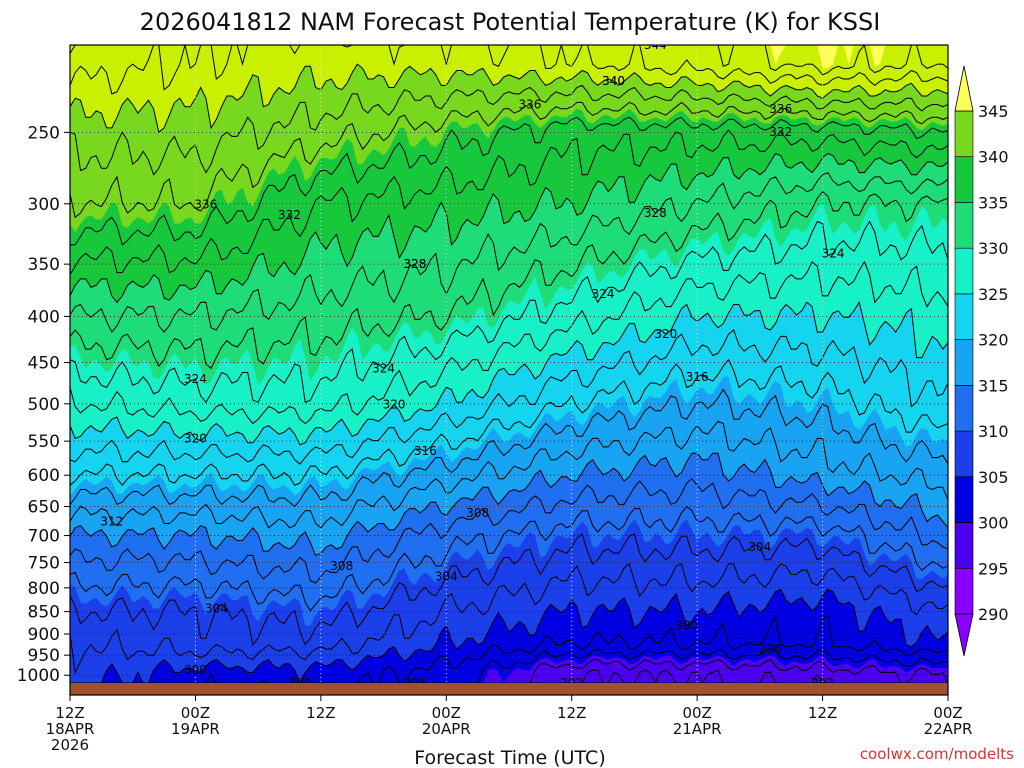 Image resolution: width=1024 pixels, height=768 pixels. I want to click on y-tick-label: 600, so click(44, 476).